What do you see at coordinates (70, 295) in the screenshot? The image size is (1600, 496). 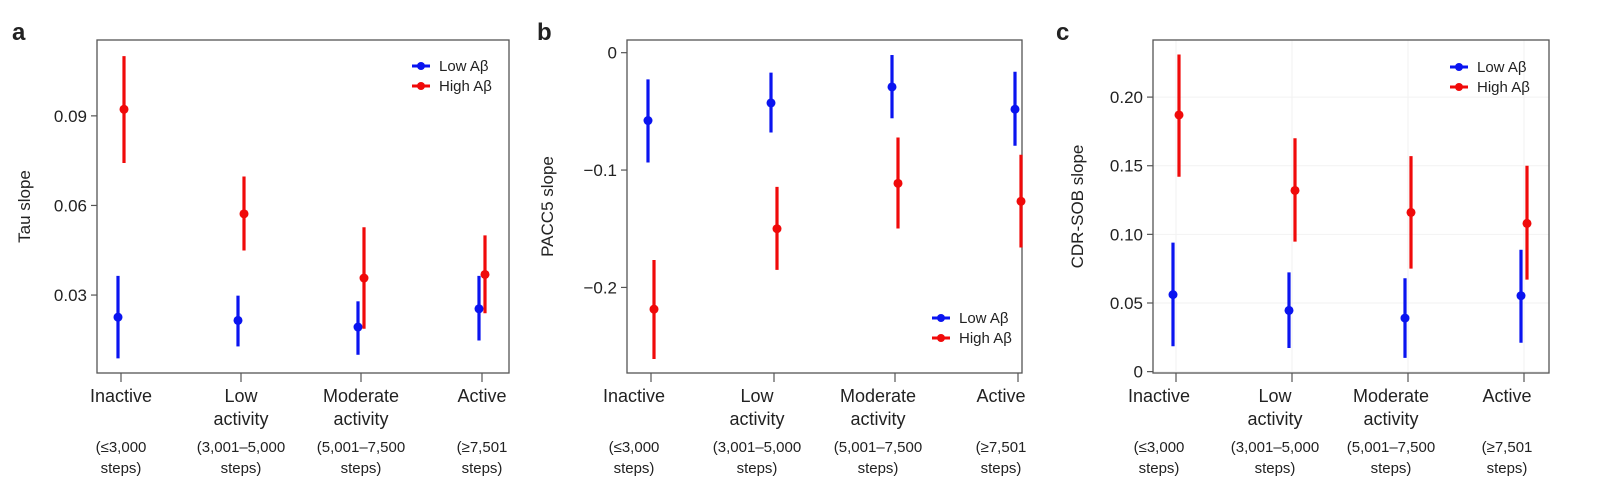 I see `y-tick-label: 0.03` at bounding box center [70, 295].